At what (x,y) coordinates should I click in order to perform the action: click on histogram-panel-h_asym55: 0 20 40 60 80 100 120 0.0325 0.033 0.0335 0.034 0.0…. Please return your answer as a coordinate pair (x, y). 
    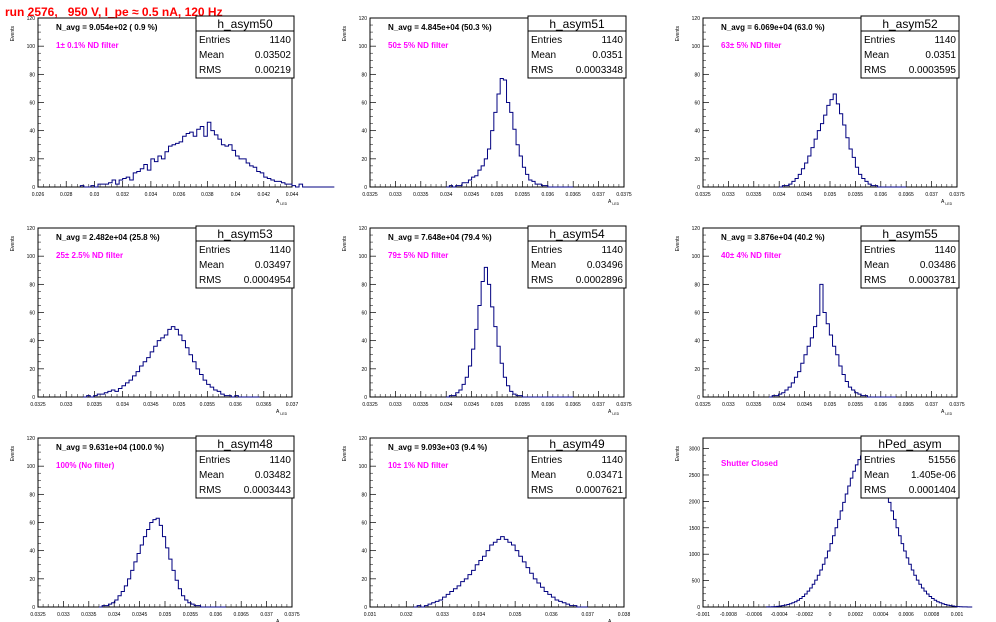
    Looking at the image, I should click on (820, 320).